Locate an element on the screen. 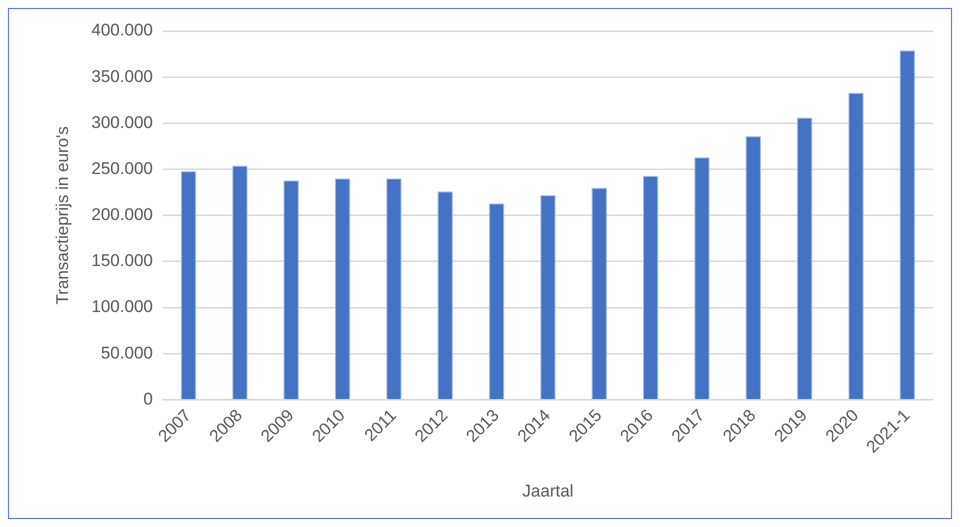 Image resolution: width=960 pixels, height=527 pixels. y-tick-label: 50.000 is located at coordinates (126, 352).